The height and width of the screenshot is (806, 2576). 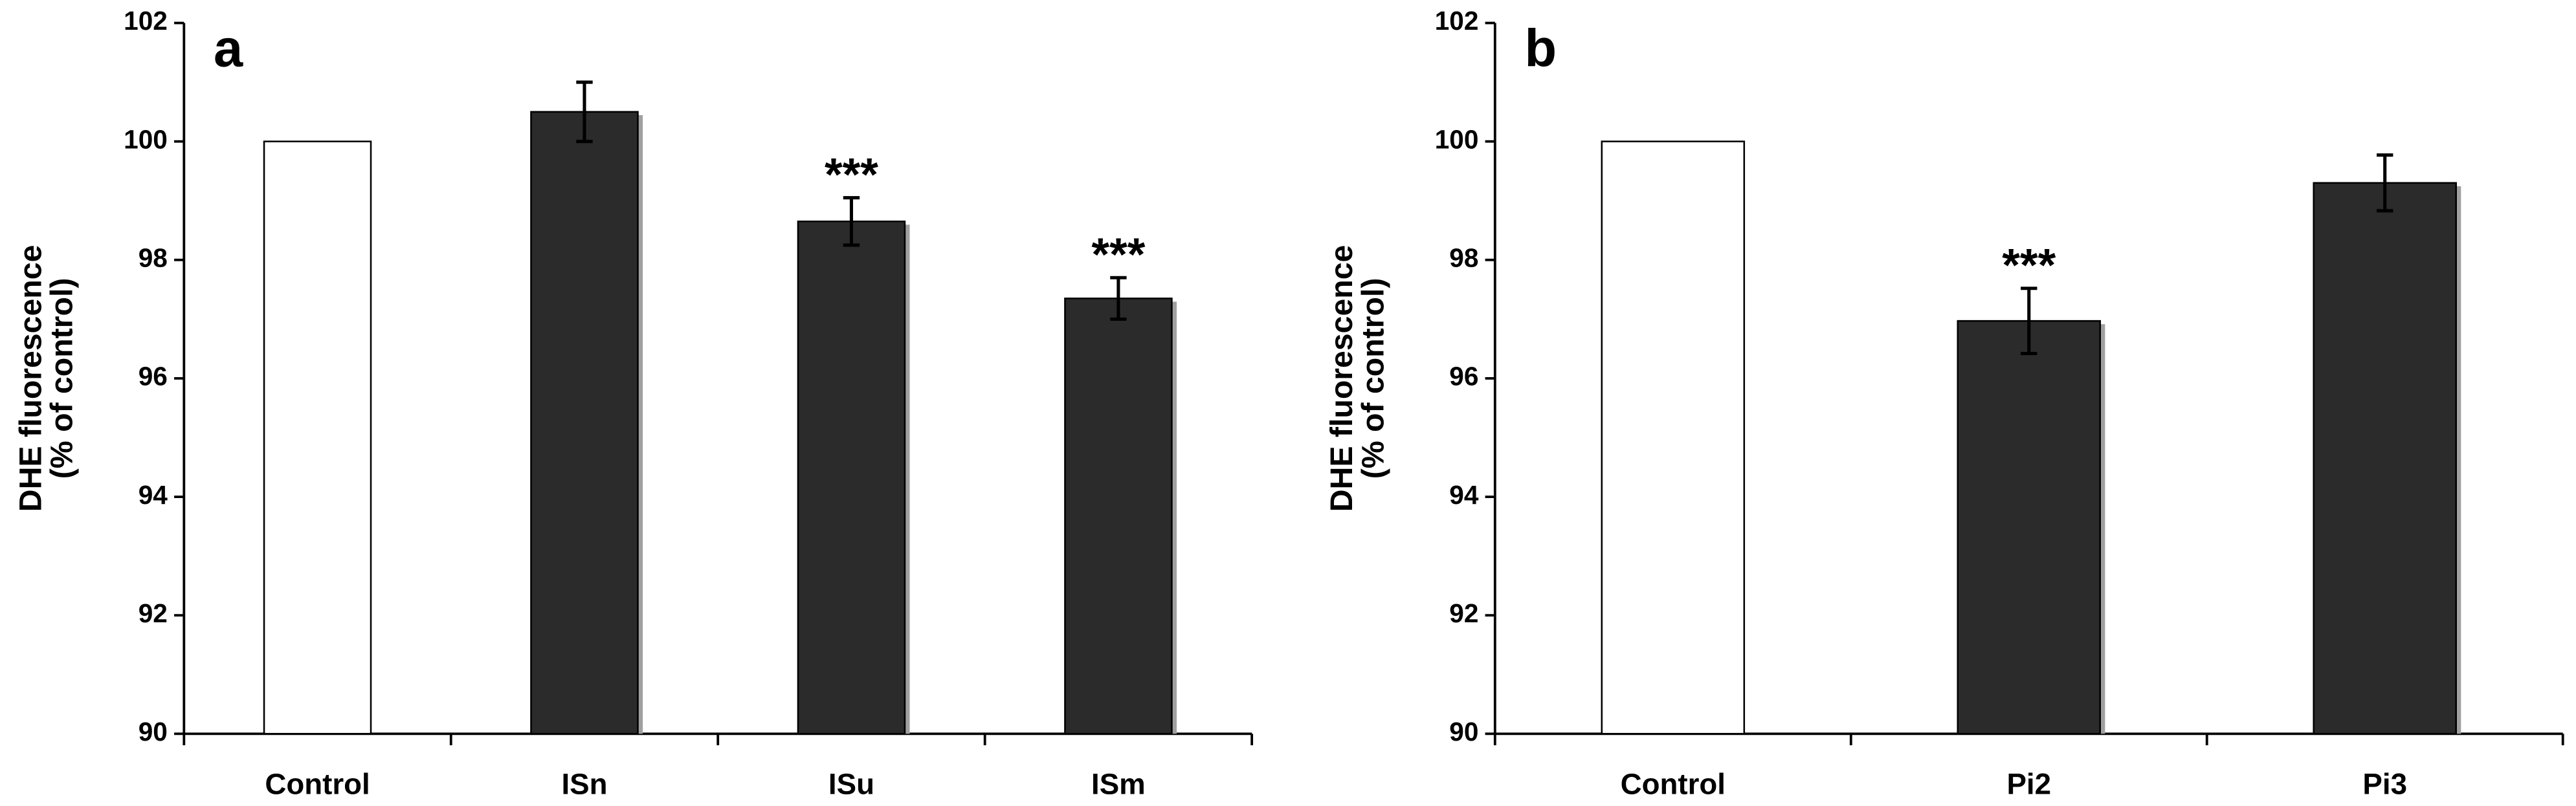 I want to click on x-tick-label: ISu, so click(x=851, y=784).